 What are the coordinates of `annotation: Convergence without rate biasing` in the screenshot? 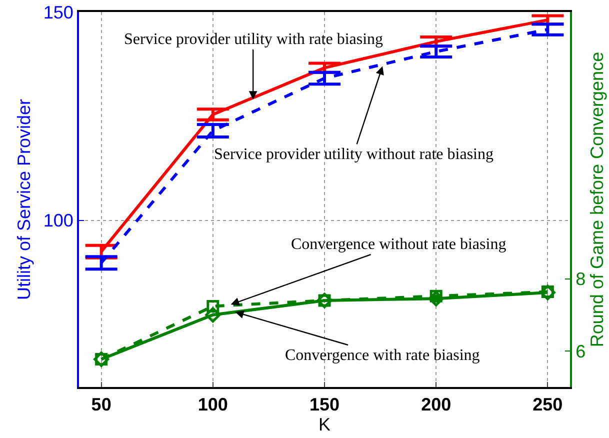 It's located at (398, 244).